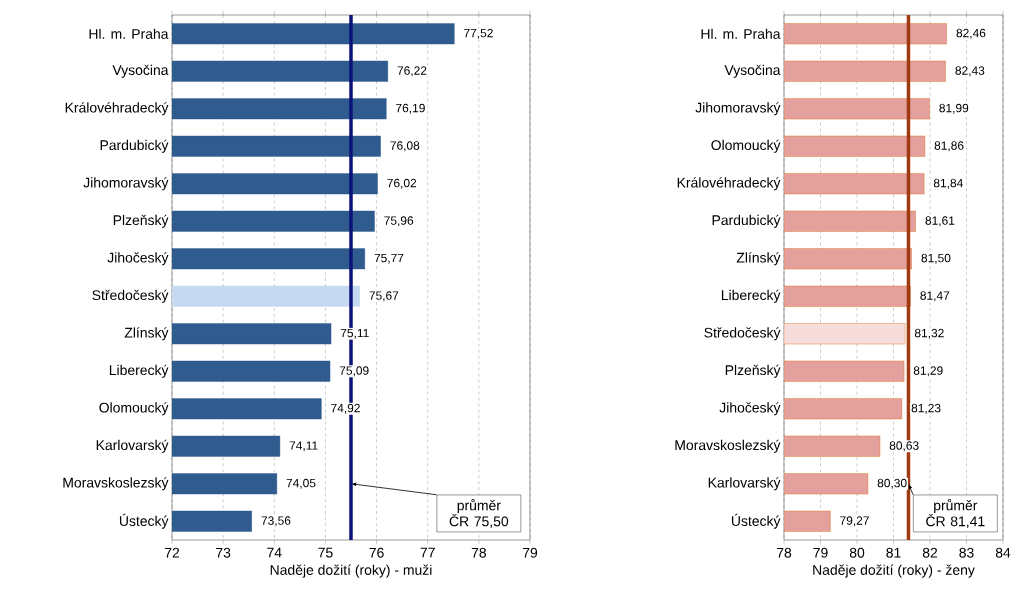 The height and width of the screenshot is (603, 1031). I want to click on data-label: 80,63, so click(904, 446).